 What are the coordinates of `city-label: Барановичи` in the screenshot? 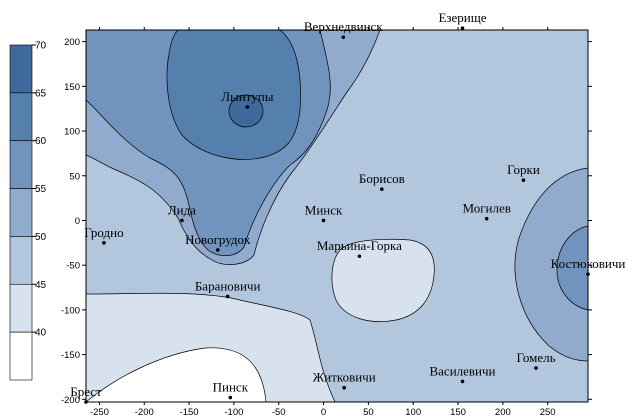 It's located at (228, 285).